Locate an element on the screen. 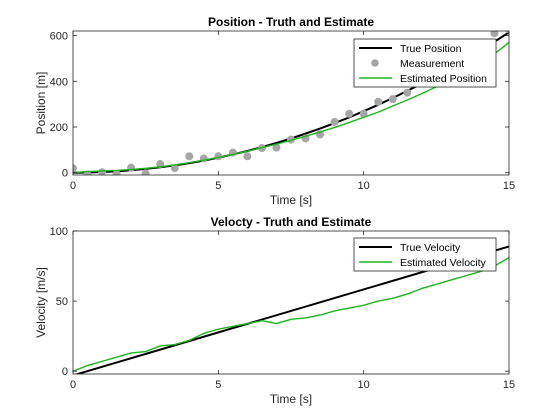 This screenshot has width=560, height=420. legend-marker is located at coordinates (375, 63).